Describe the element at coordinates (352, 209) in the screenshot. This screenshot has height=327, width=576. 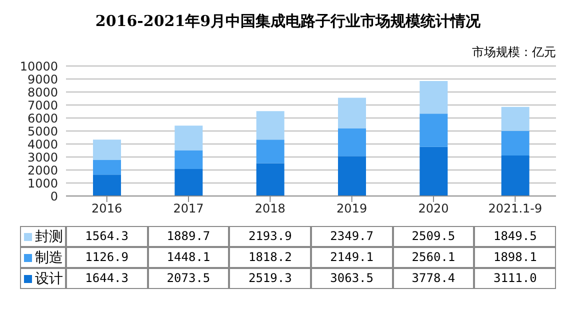
I see `x-tick-label: 2019` at that location.